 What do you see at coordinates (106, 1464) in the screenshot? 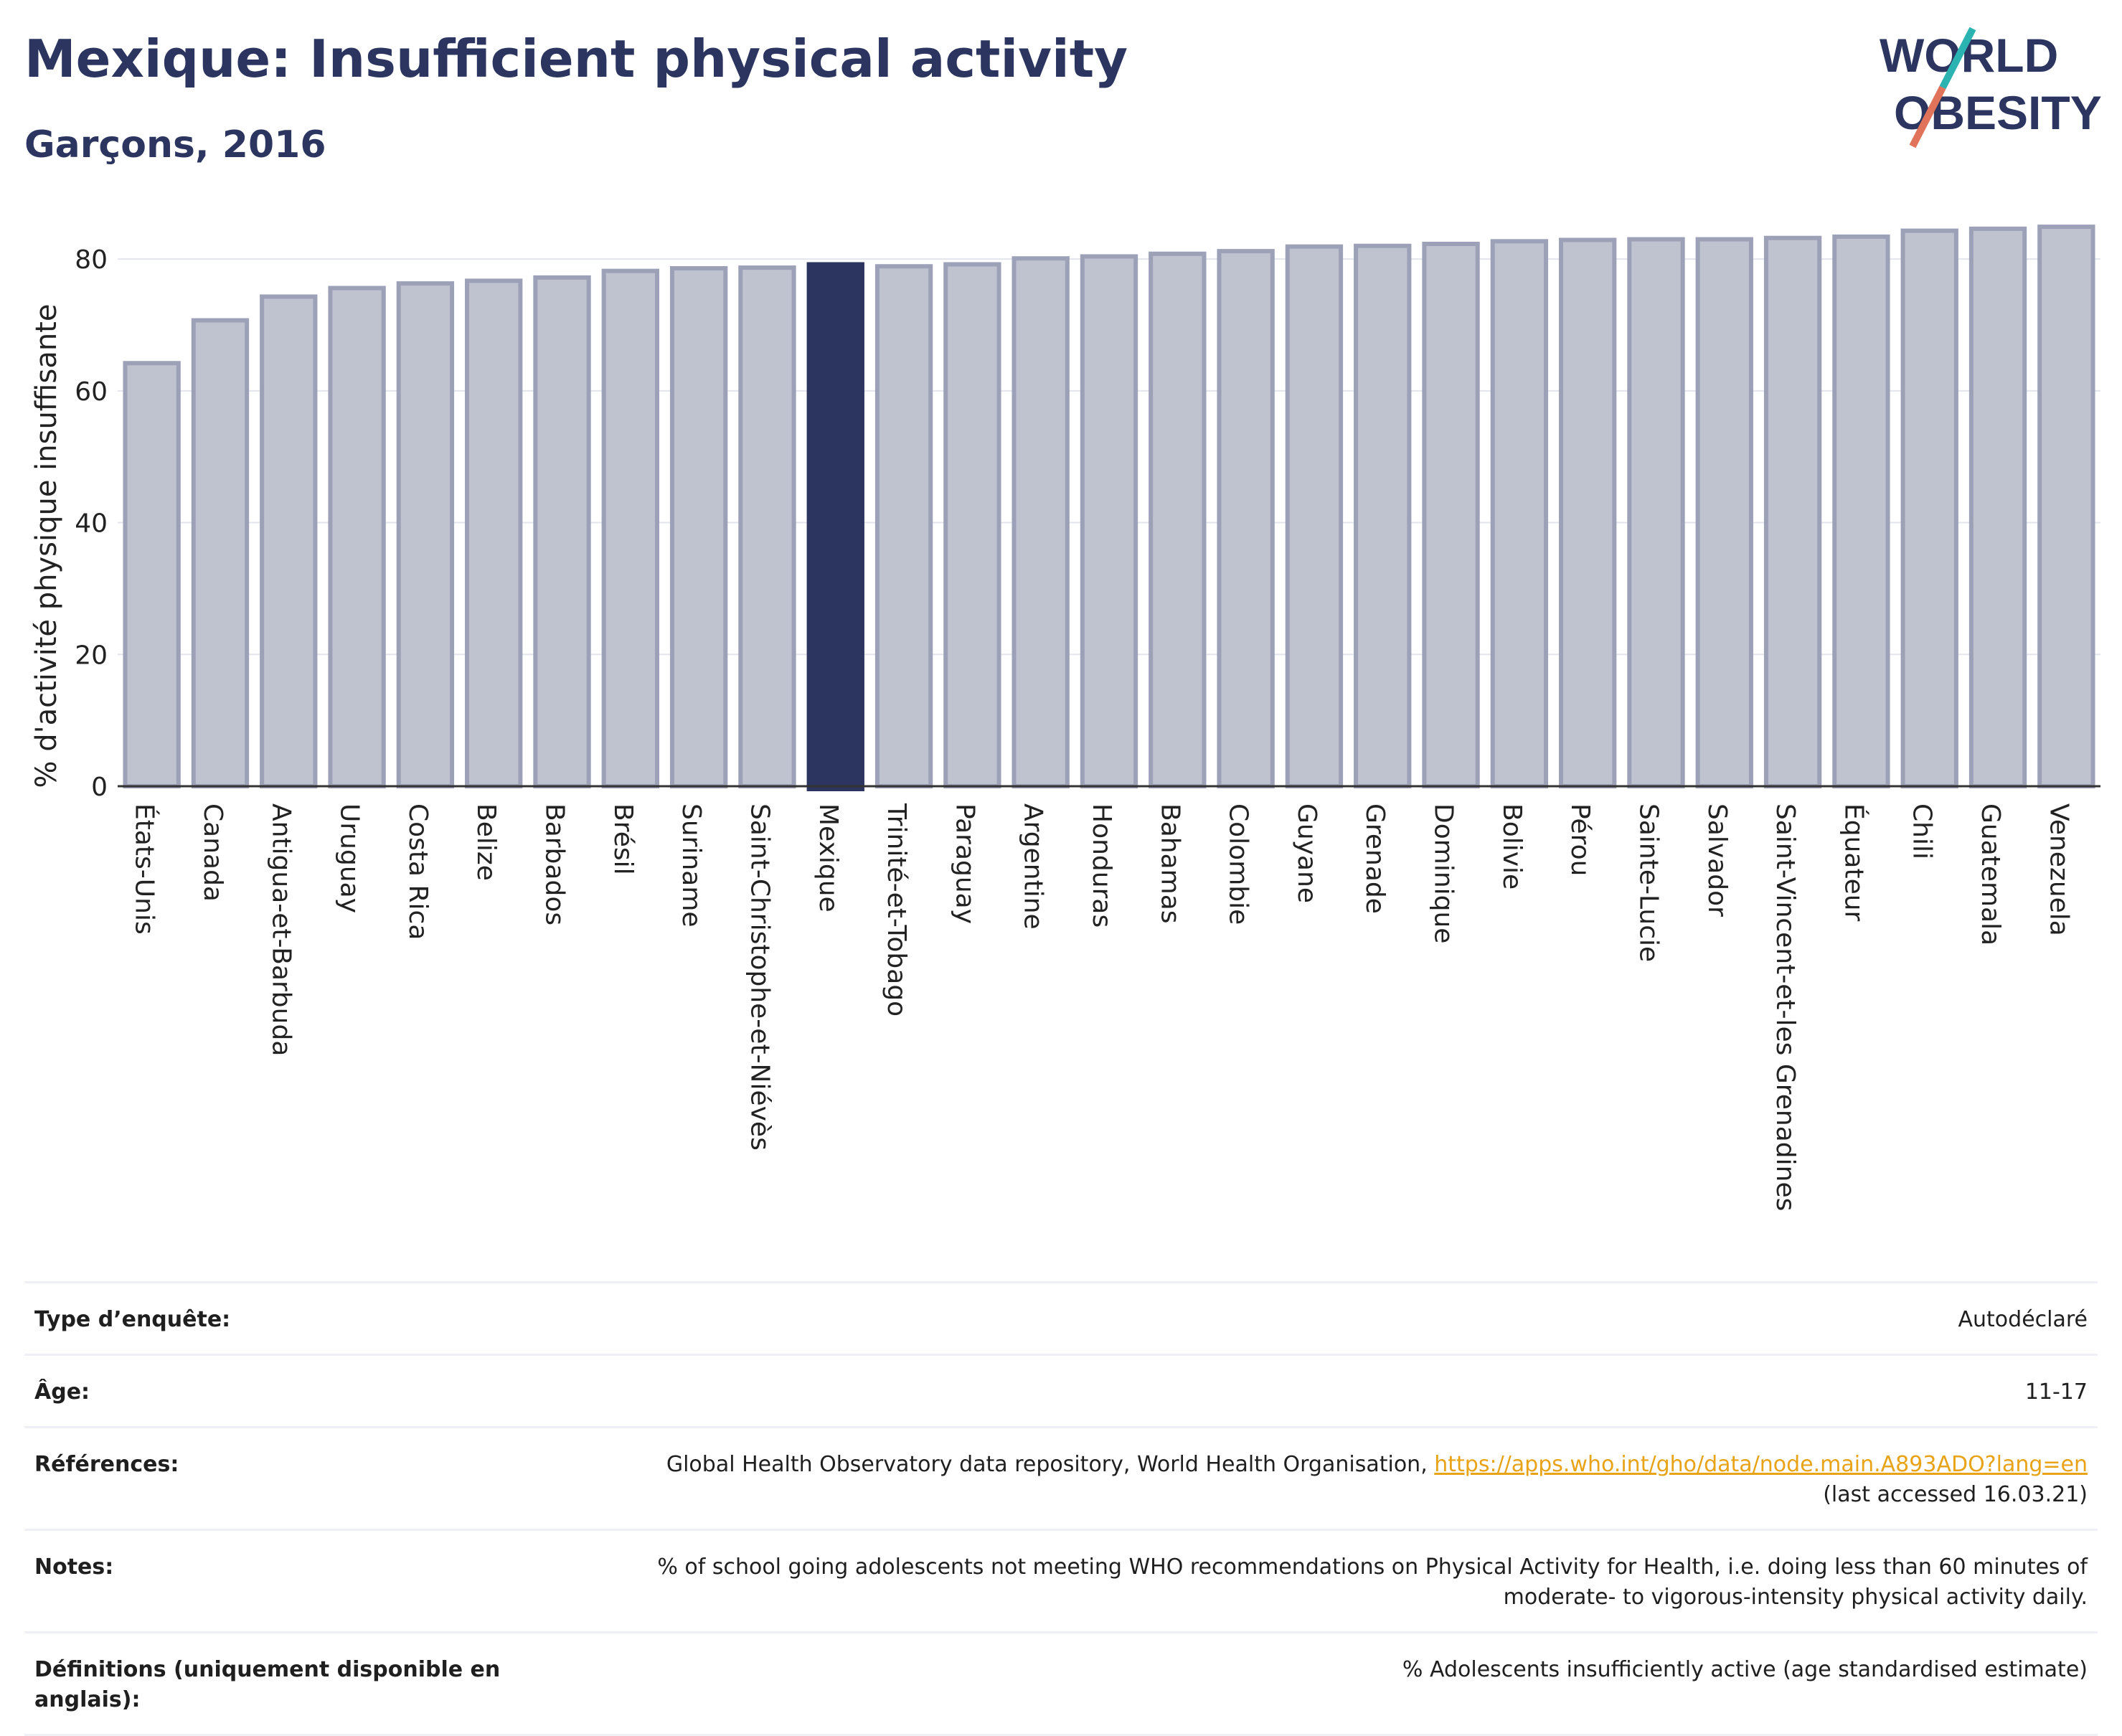
I see `references-label: Références:` at bounding box center [106, 1464].